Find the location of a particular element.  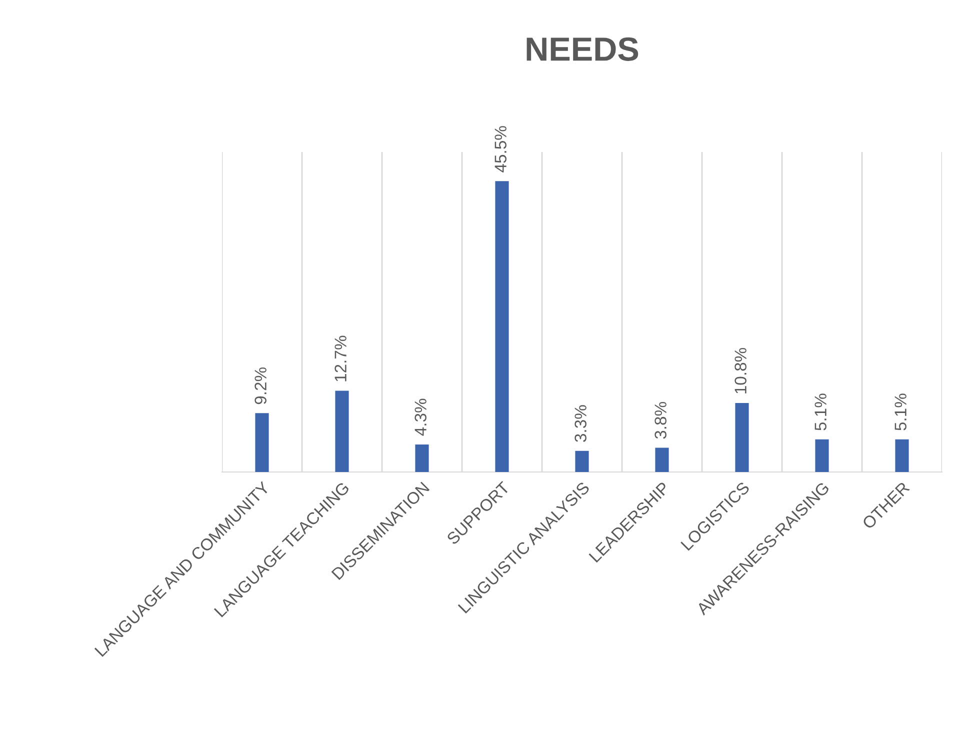

data-label: 12.7% is located at coordinates (340, 359).